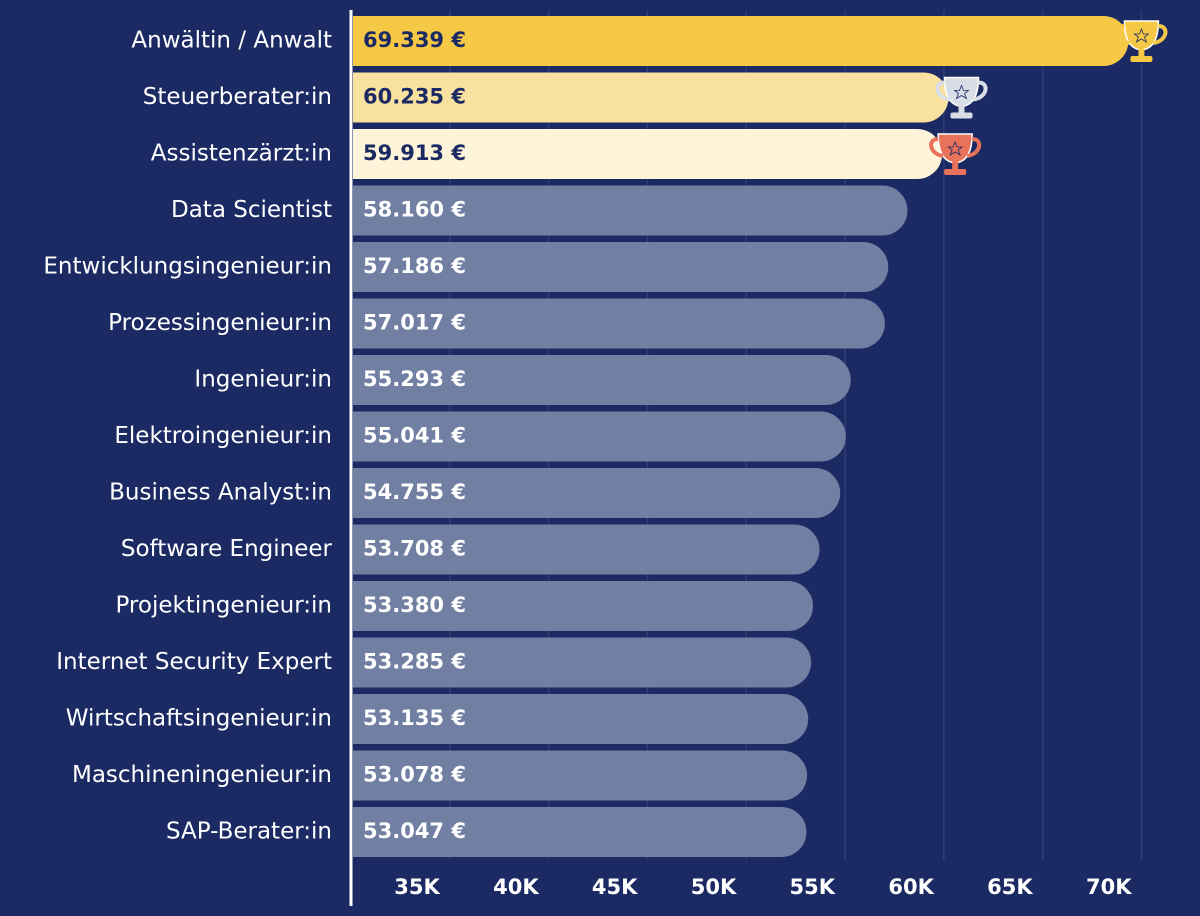  I want to click on x-tick-label: 35K, so click(417, 887).